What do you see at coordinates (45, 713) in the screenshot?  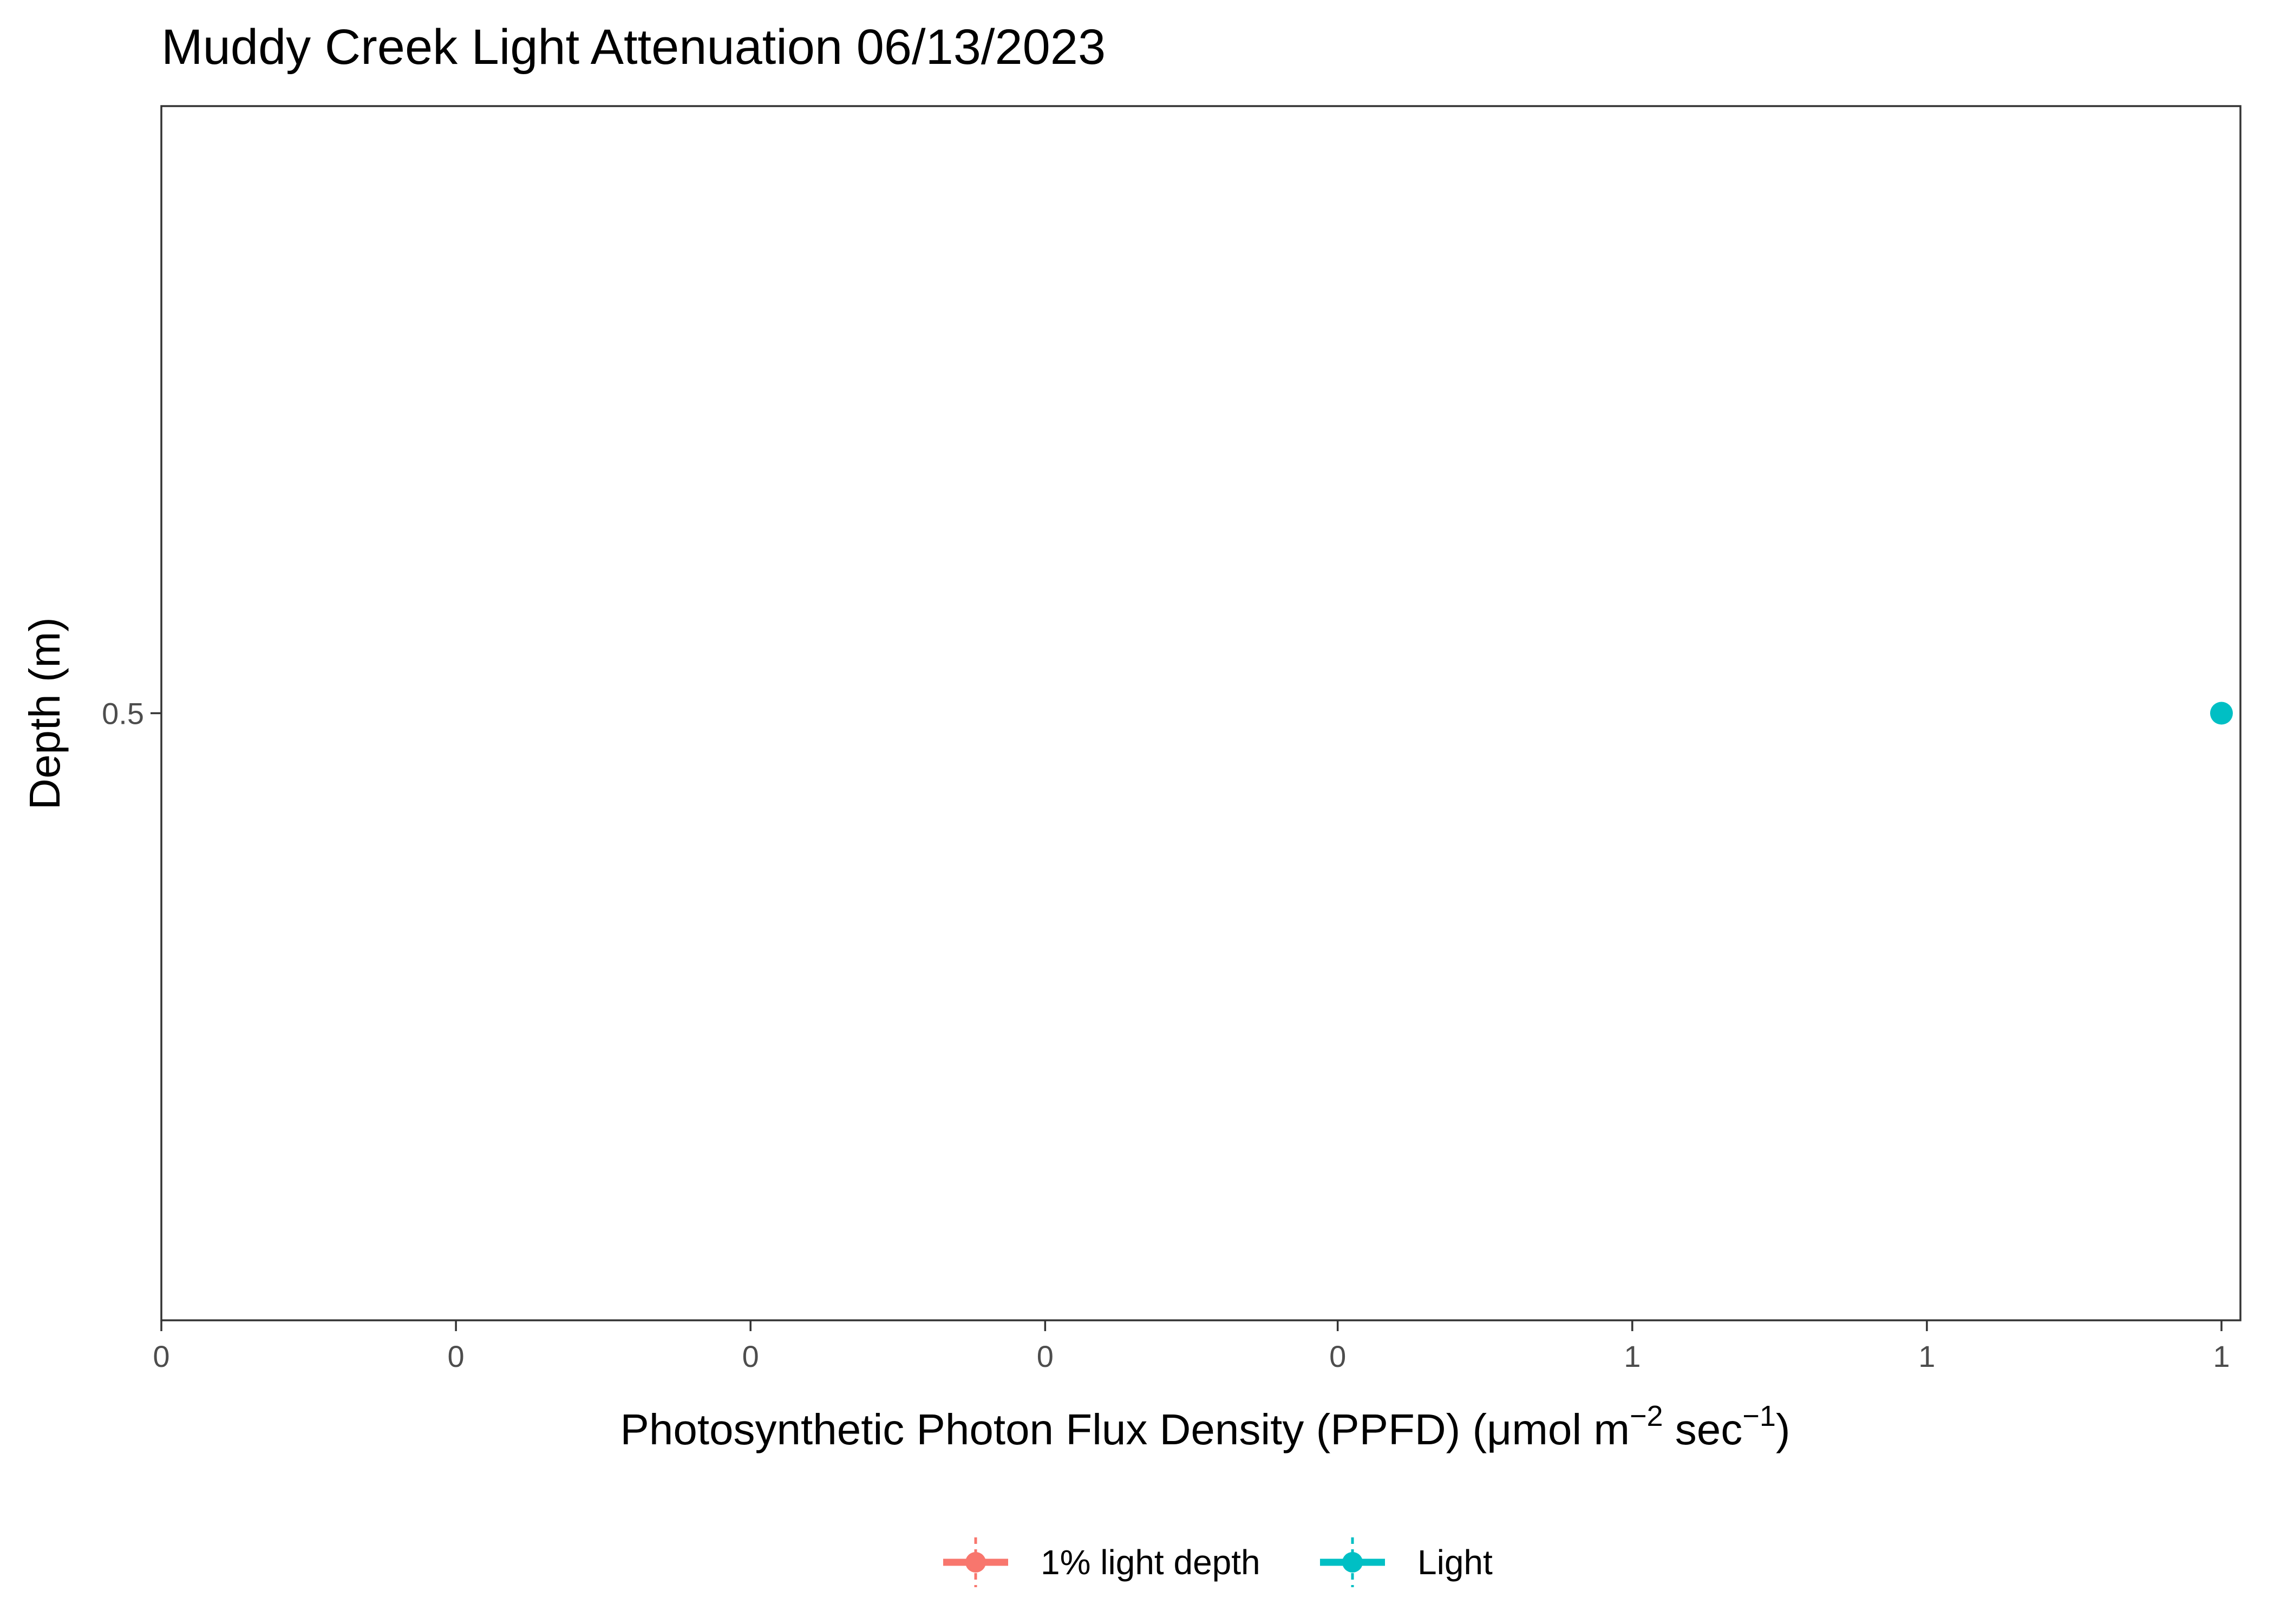 I see `y-axis-title: Depth (m)` at bounding box center [45, 713].